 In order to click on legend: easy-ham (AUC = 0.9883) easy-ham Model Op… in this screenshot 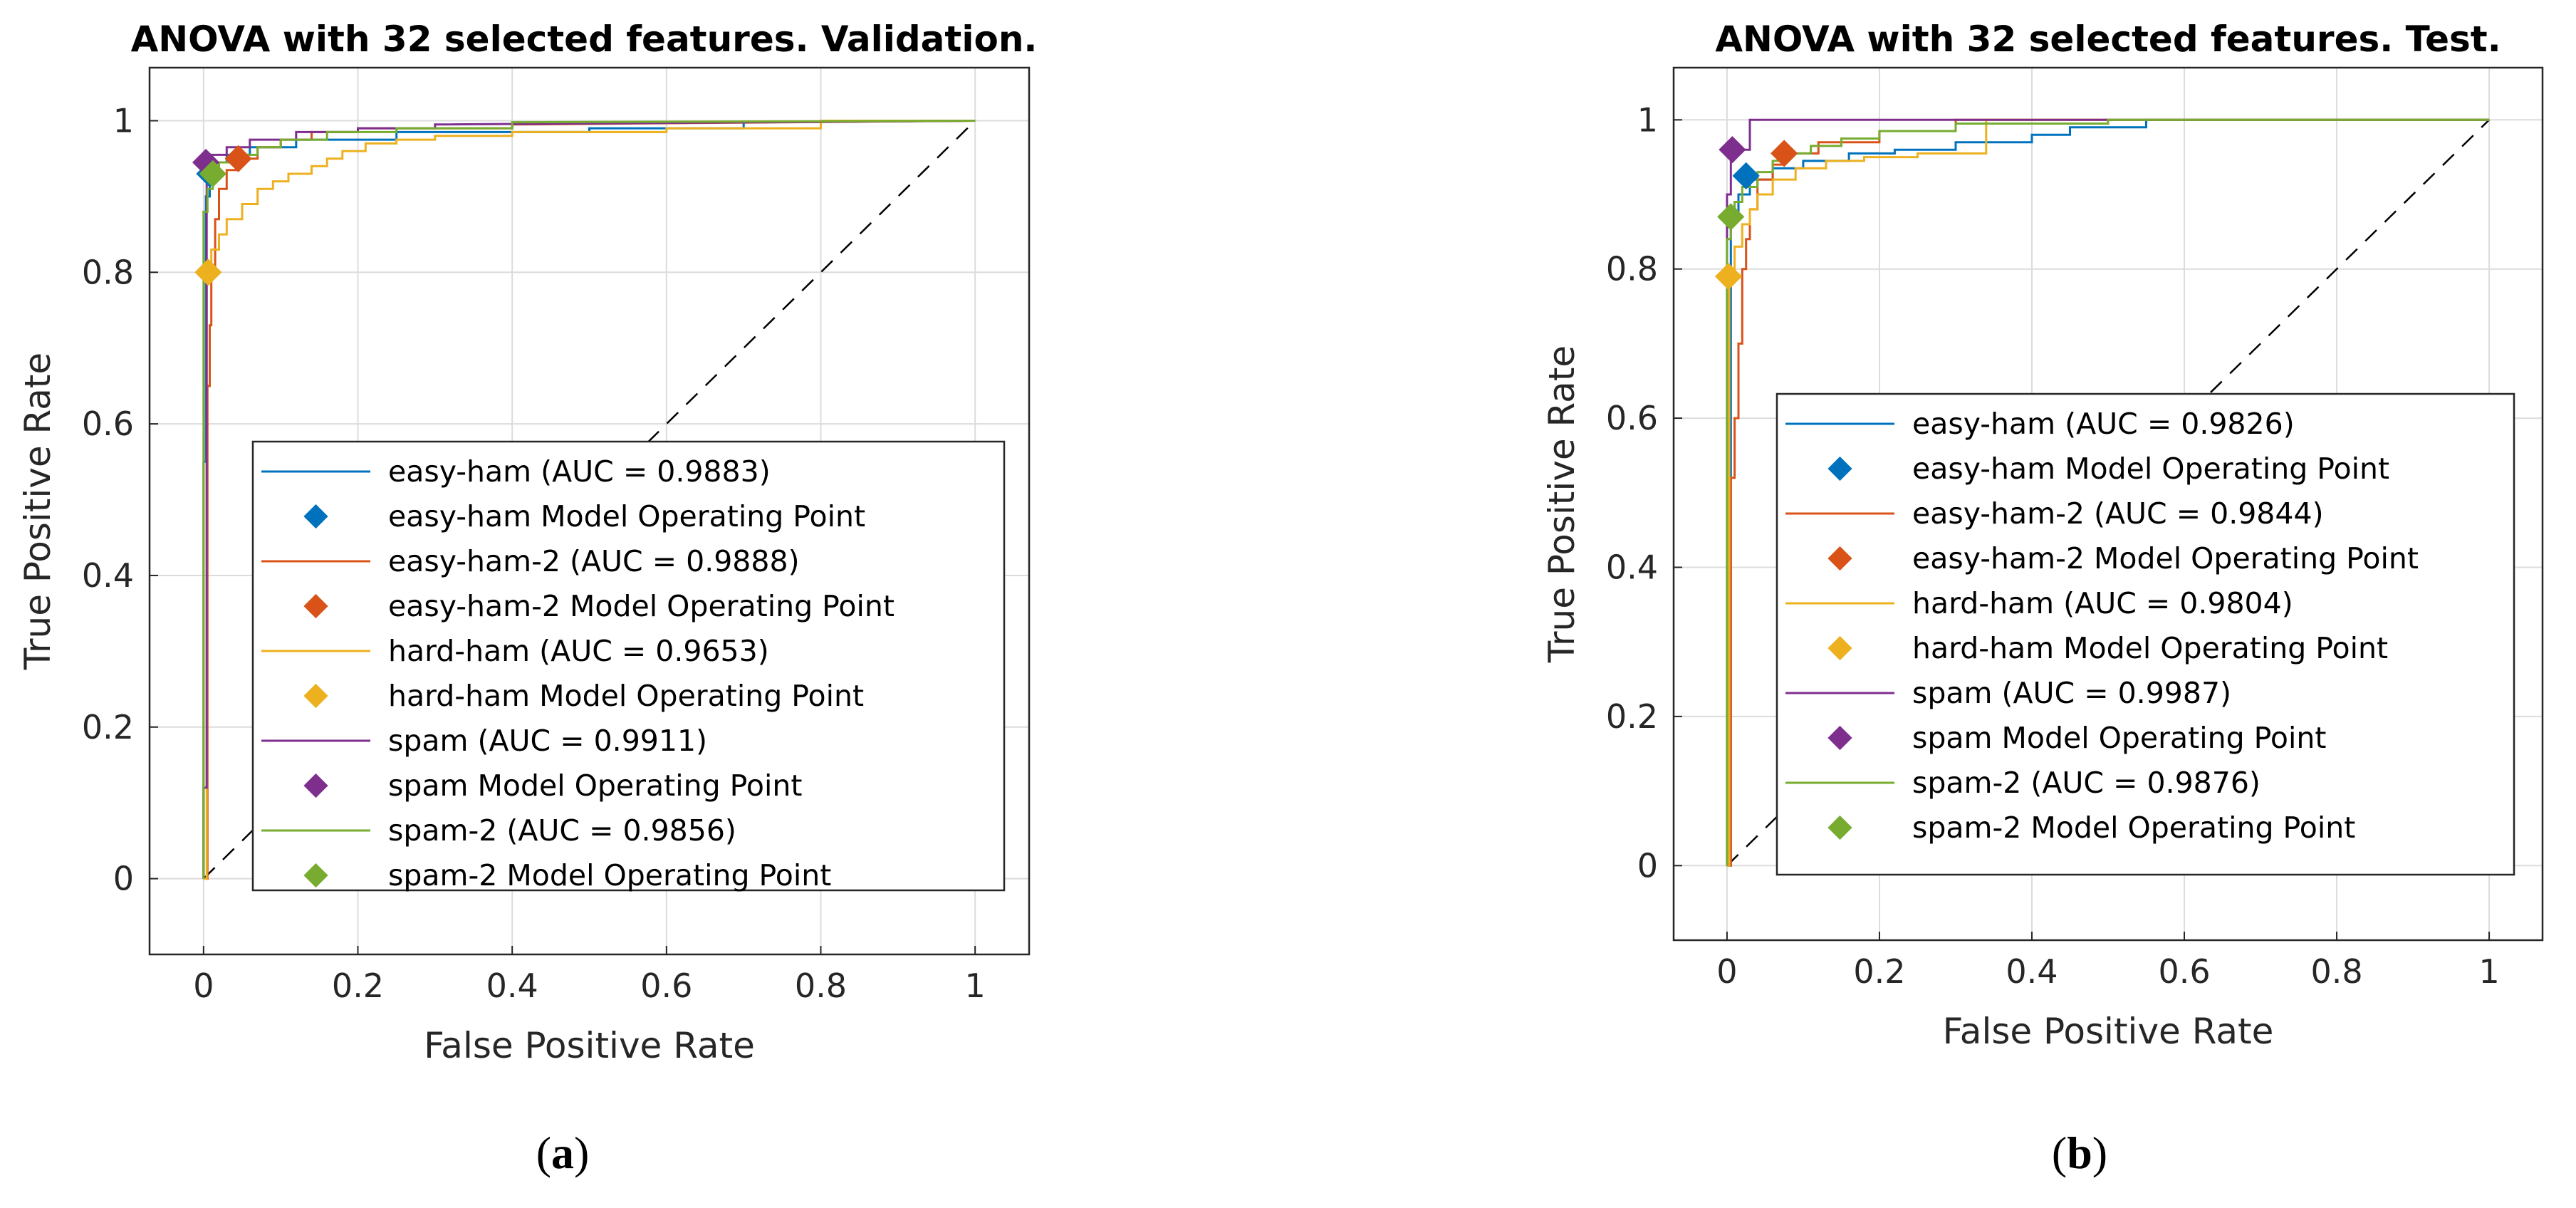, I will do `click(628, 666)`.